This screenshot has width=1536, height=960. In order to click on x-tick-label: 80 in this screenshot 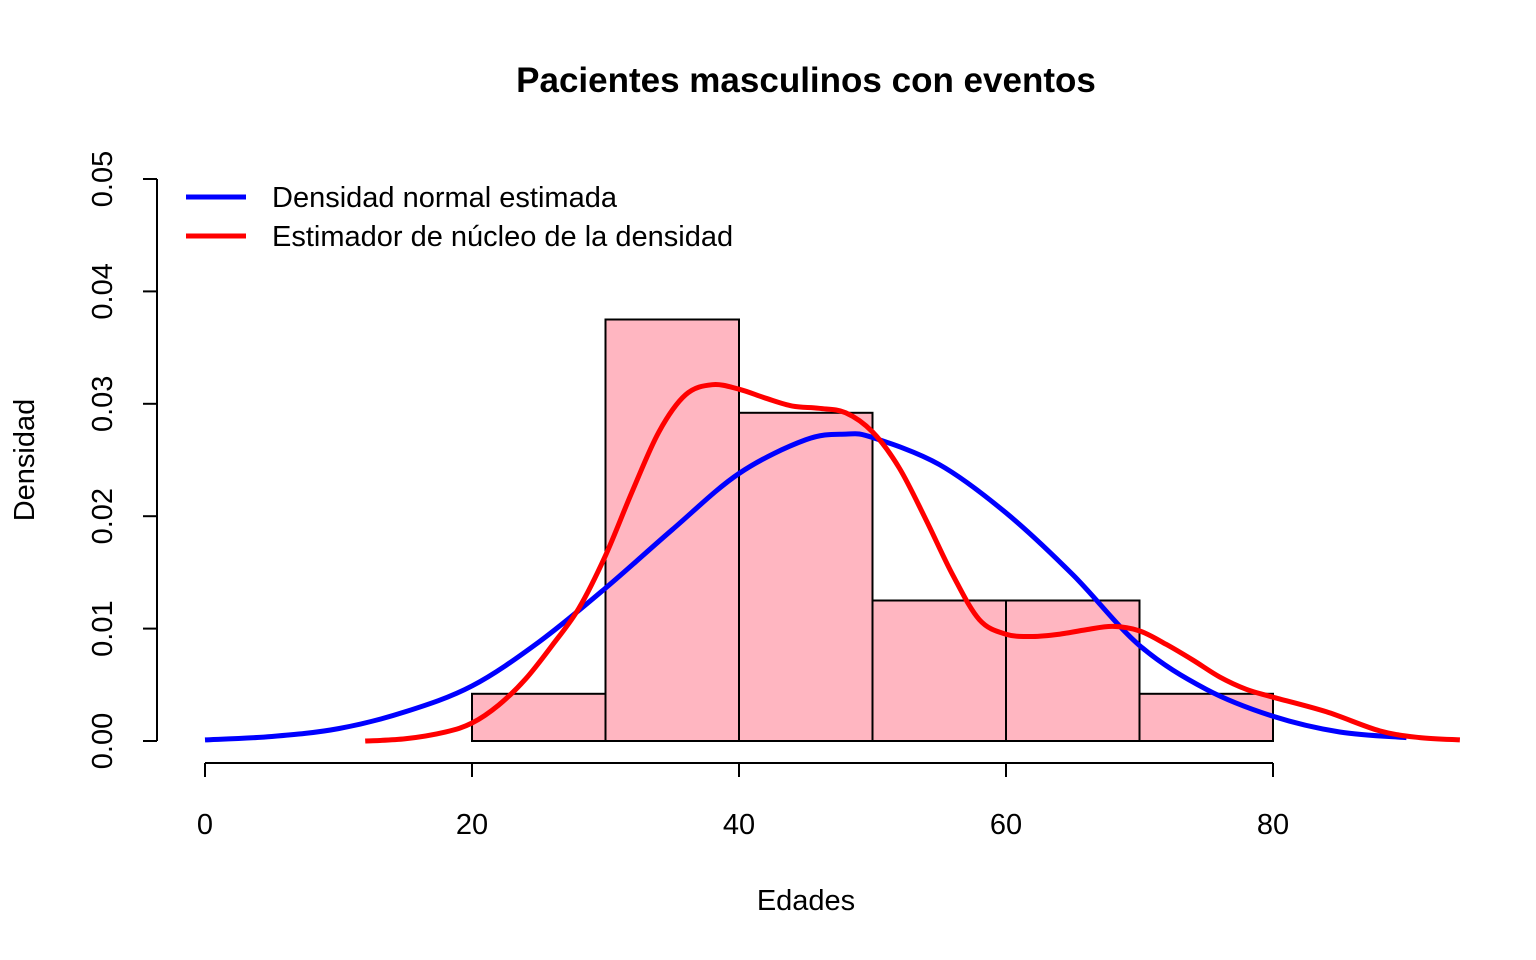, I will do `click(1273, 825)`.